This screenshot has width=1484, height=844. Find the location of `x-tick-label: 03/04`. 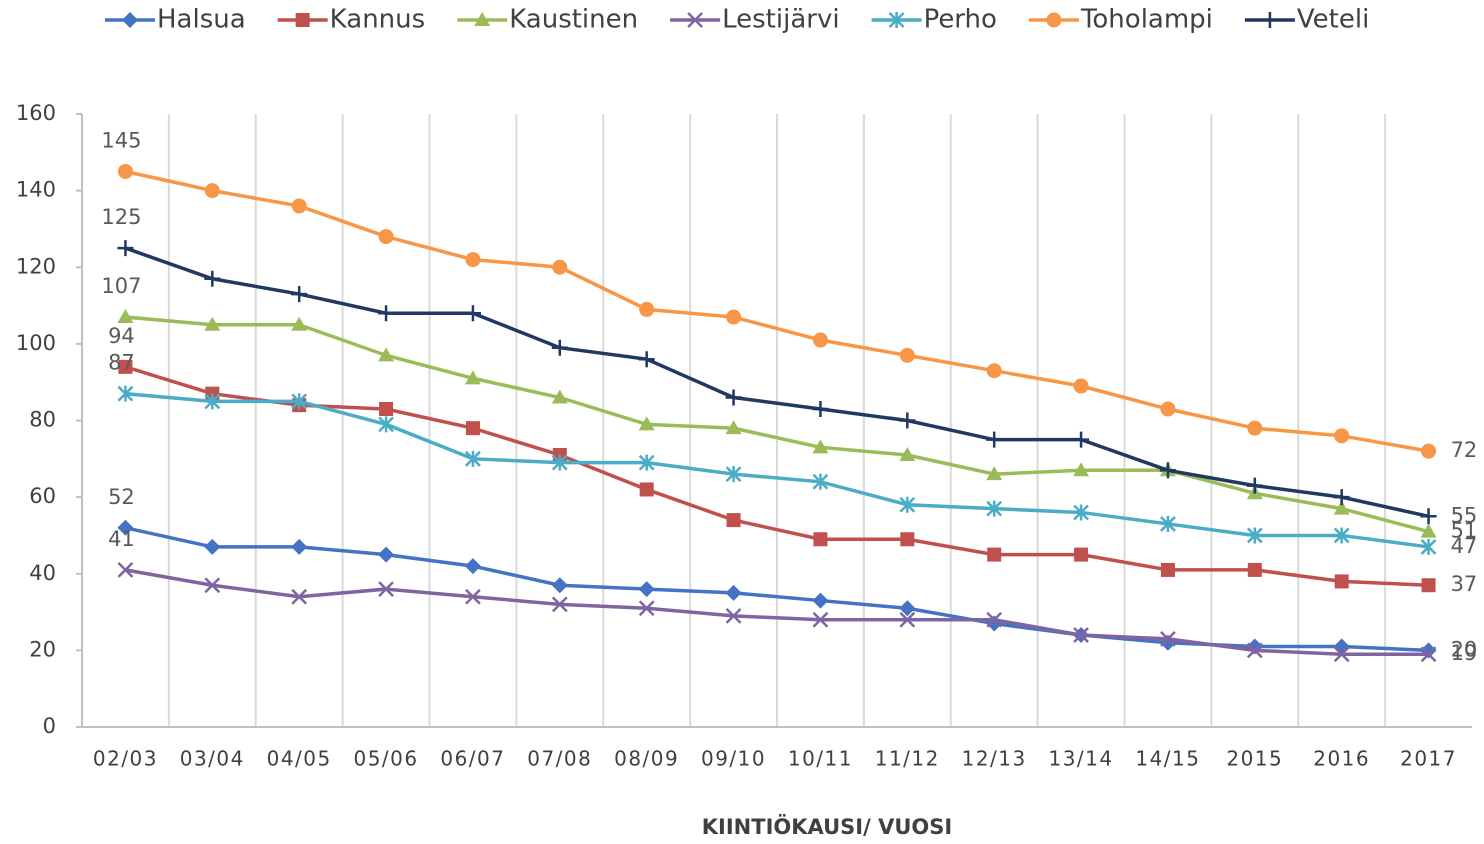

x-tick-label: 03/04 is located at coordinates (212, 759).